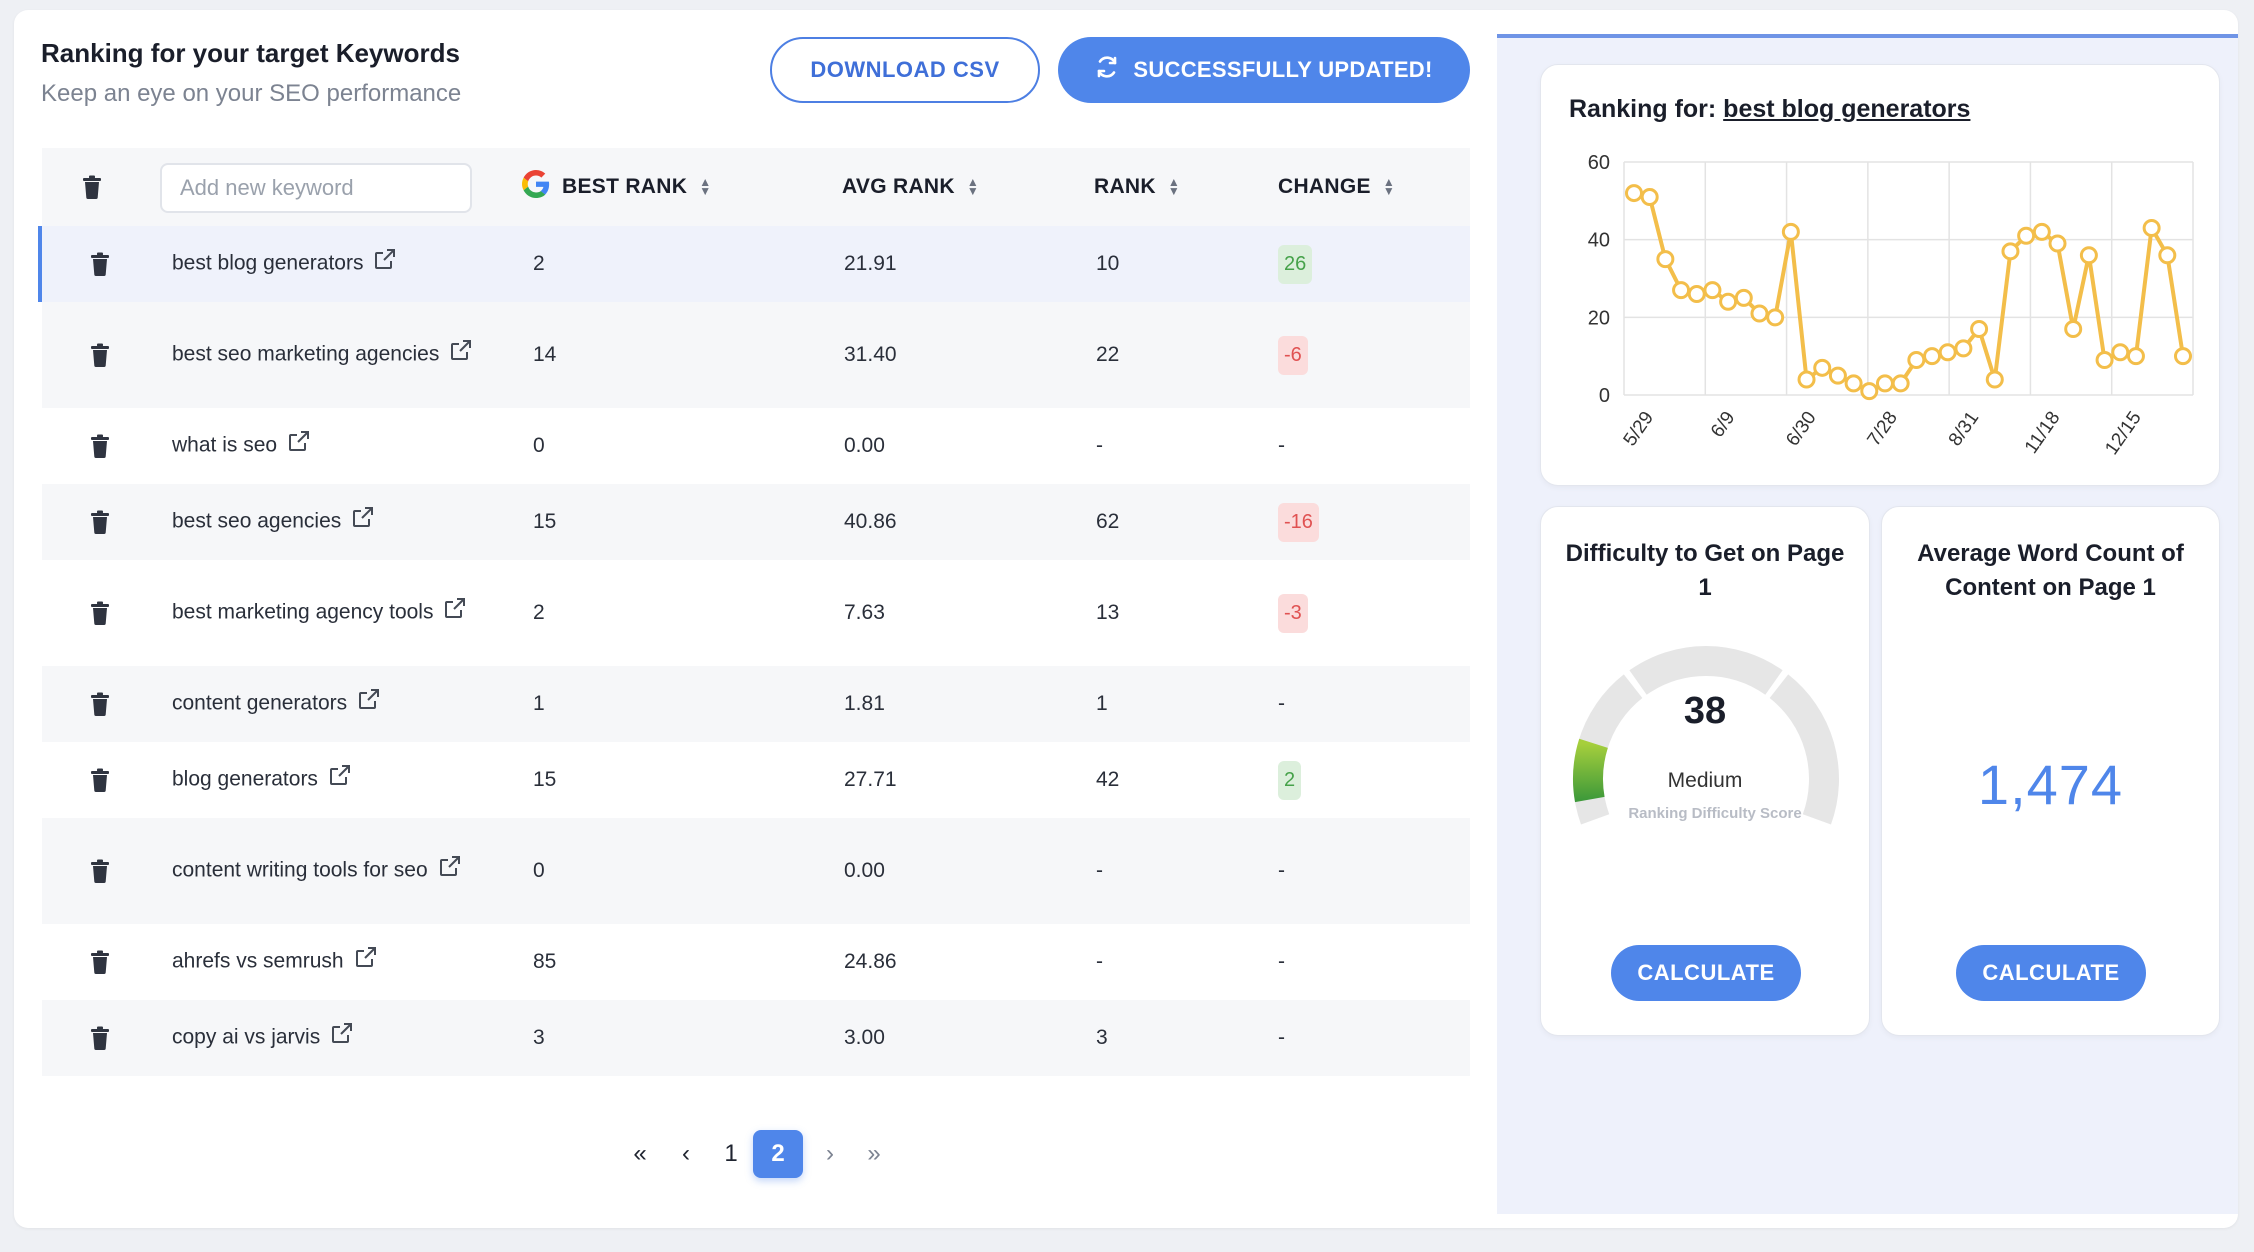 This screenshot has width=2254, height=1252. What do you see at coordinates (864, 612) in the screenshot?
I see `avg-rank-cell: 7.63` at bounding box center [864, 612].